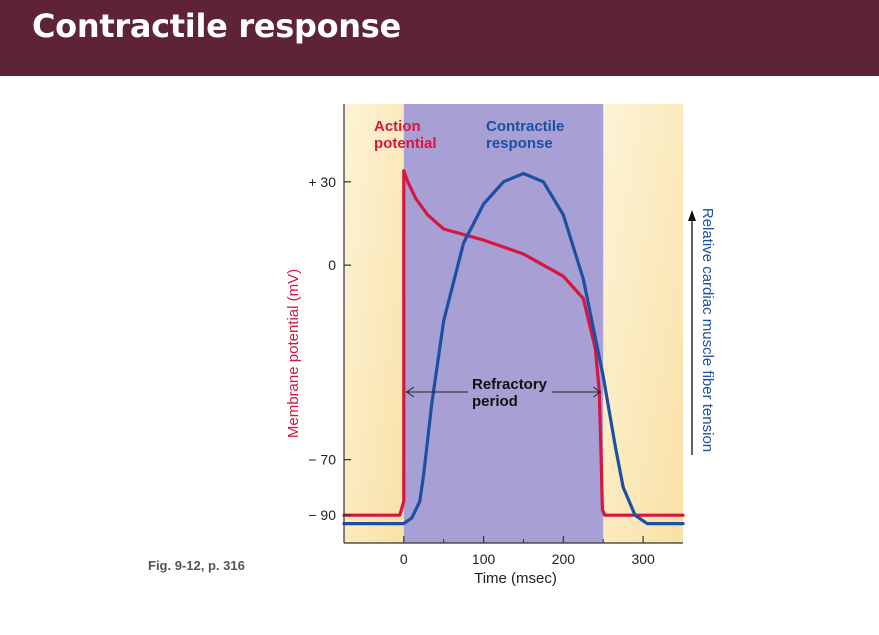 The image size is (879, 635). What do you see at coordinates (692, 215) in the screenshot?
I see `tension-arrow-head` at bounding box center [692, 215].